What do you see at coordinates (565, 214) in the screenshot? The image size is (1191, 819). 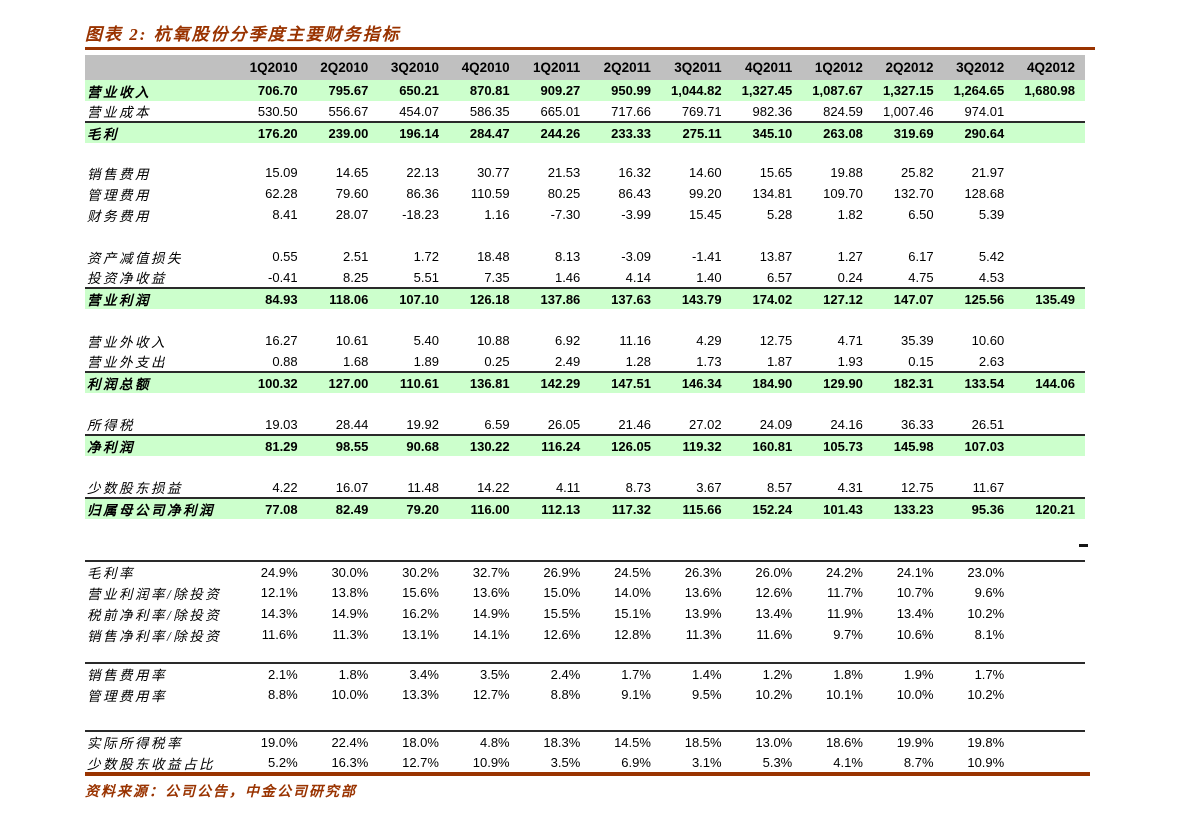 I see `value-cell: -7.30` at bounding box center [565, 214].